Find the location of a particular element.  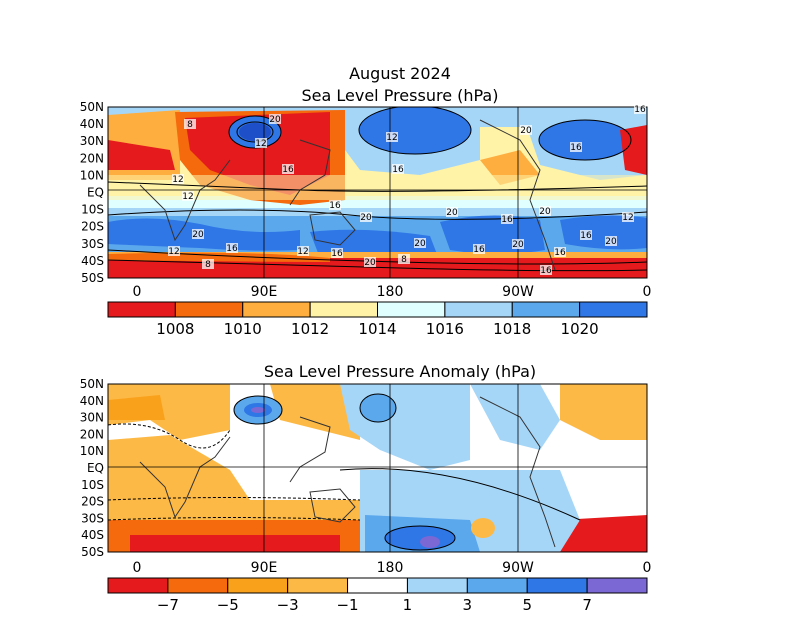

top-colorbar: 1008 1010 1012 1014 1016 1018 1020 is located at coordinates (377, 319).